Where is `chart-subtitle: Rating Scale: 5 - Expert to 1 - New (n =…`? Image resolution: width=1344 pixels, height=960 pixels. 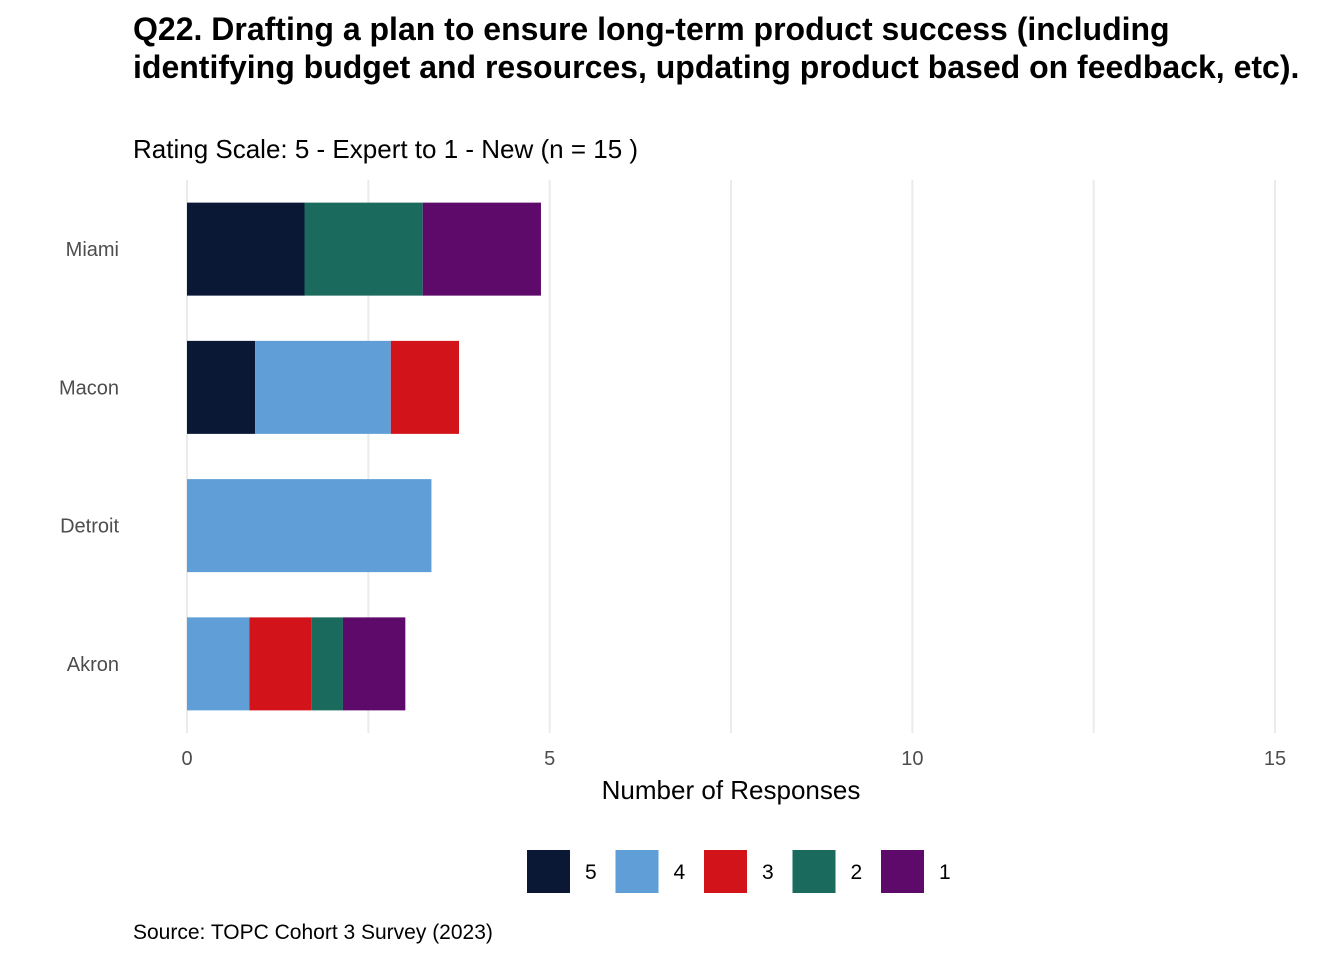
chart-subtitle: Rating Scale: 5 - Expert to 1 - New (n =… is located at coordinates (386, 149).